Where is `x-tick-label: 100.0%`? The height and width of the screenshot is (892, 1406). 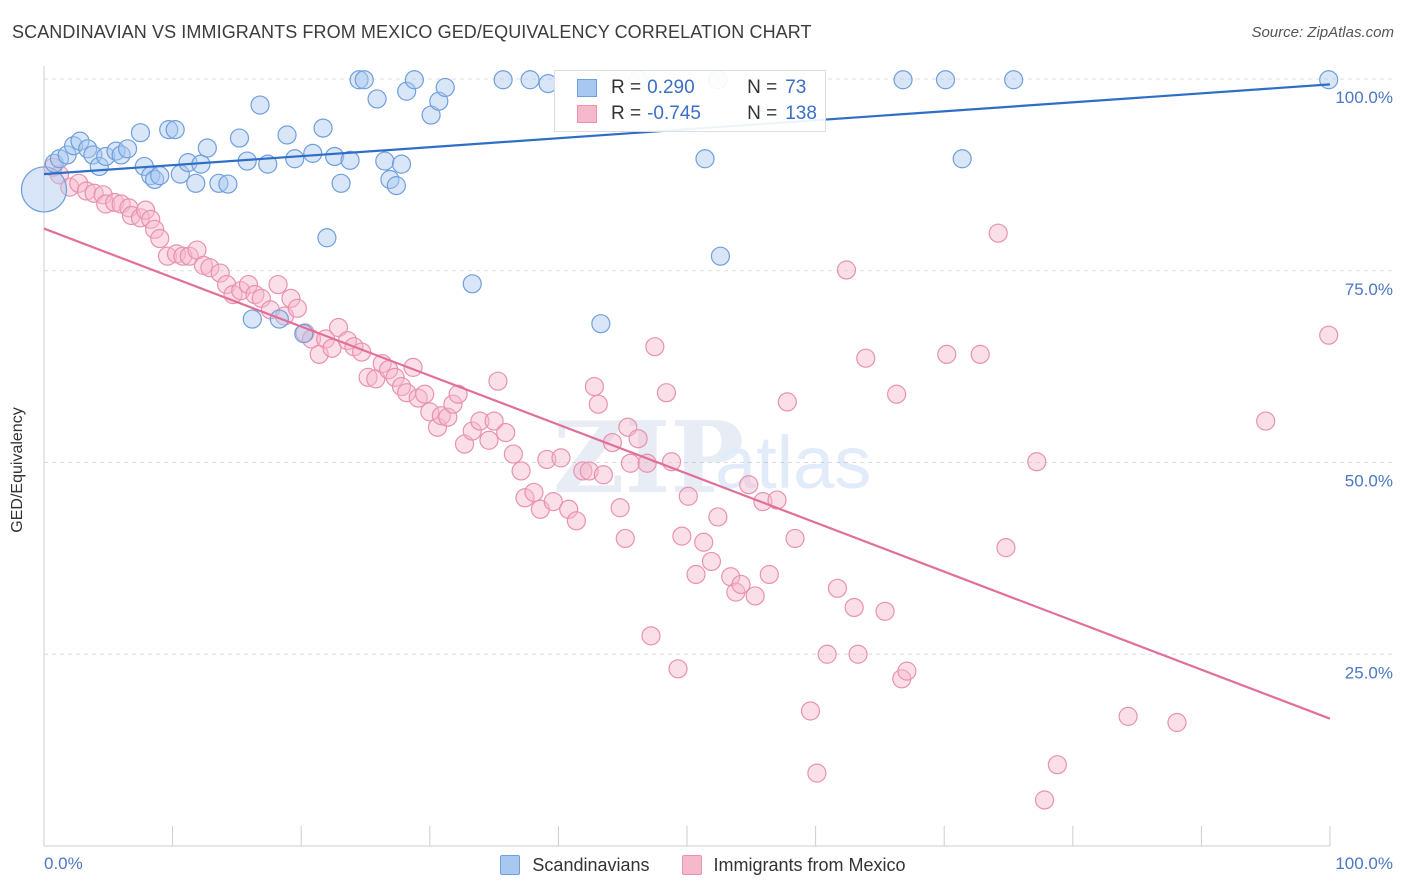
x-tick-label: 100.0% is located at coordinates (1364, 863).